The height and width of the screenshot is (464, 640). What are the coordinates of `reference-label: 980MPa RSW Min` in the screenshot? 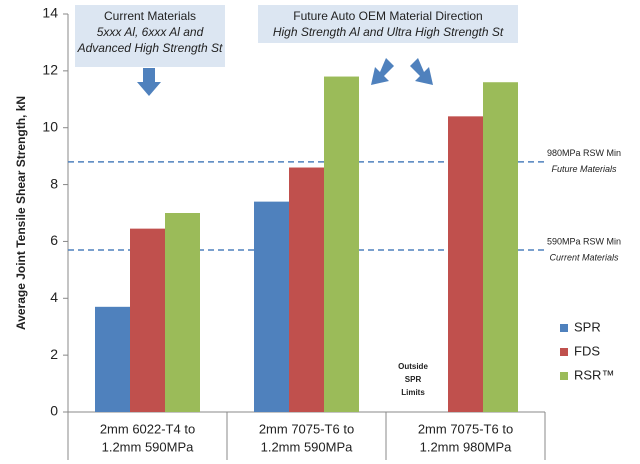 It's located at (584, 153).